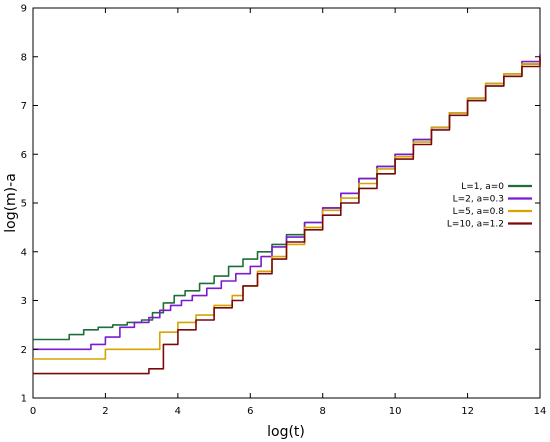 The width and height of the screenshot is (550, 442). I want to click on legend-label: L=1, a=0, so click(482, 187).